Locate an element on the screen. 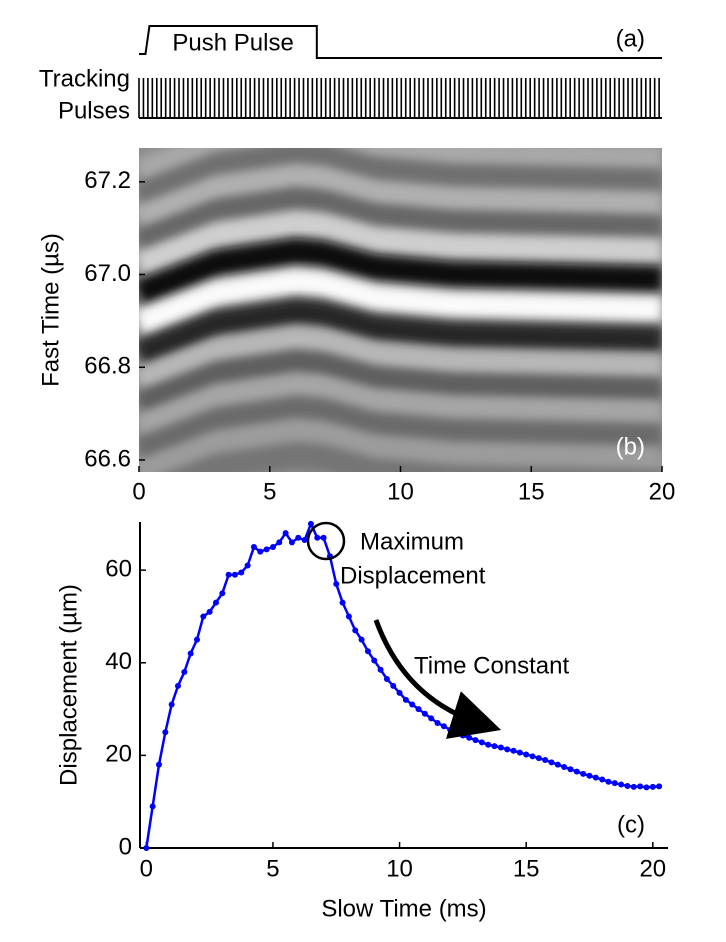 This screenshot has width=726, height=942. time-constant-arrow is located at coordinates (437, 679).